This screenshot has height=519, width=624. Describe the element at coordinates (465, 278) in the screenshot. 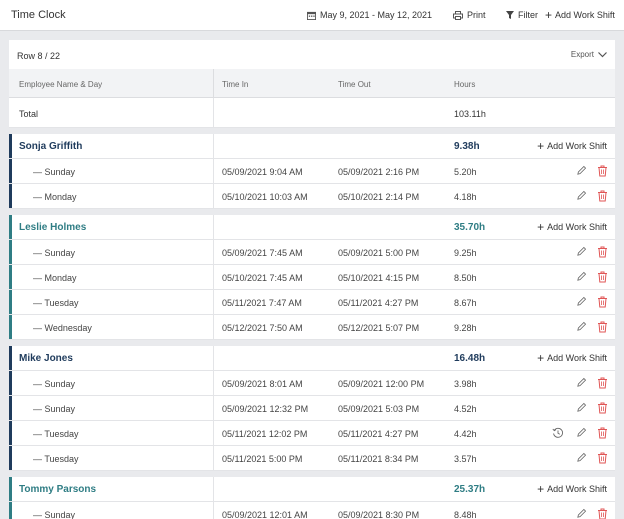

I see `shift-hours: 8.50h` at that location.